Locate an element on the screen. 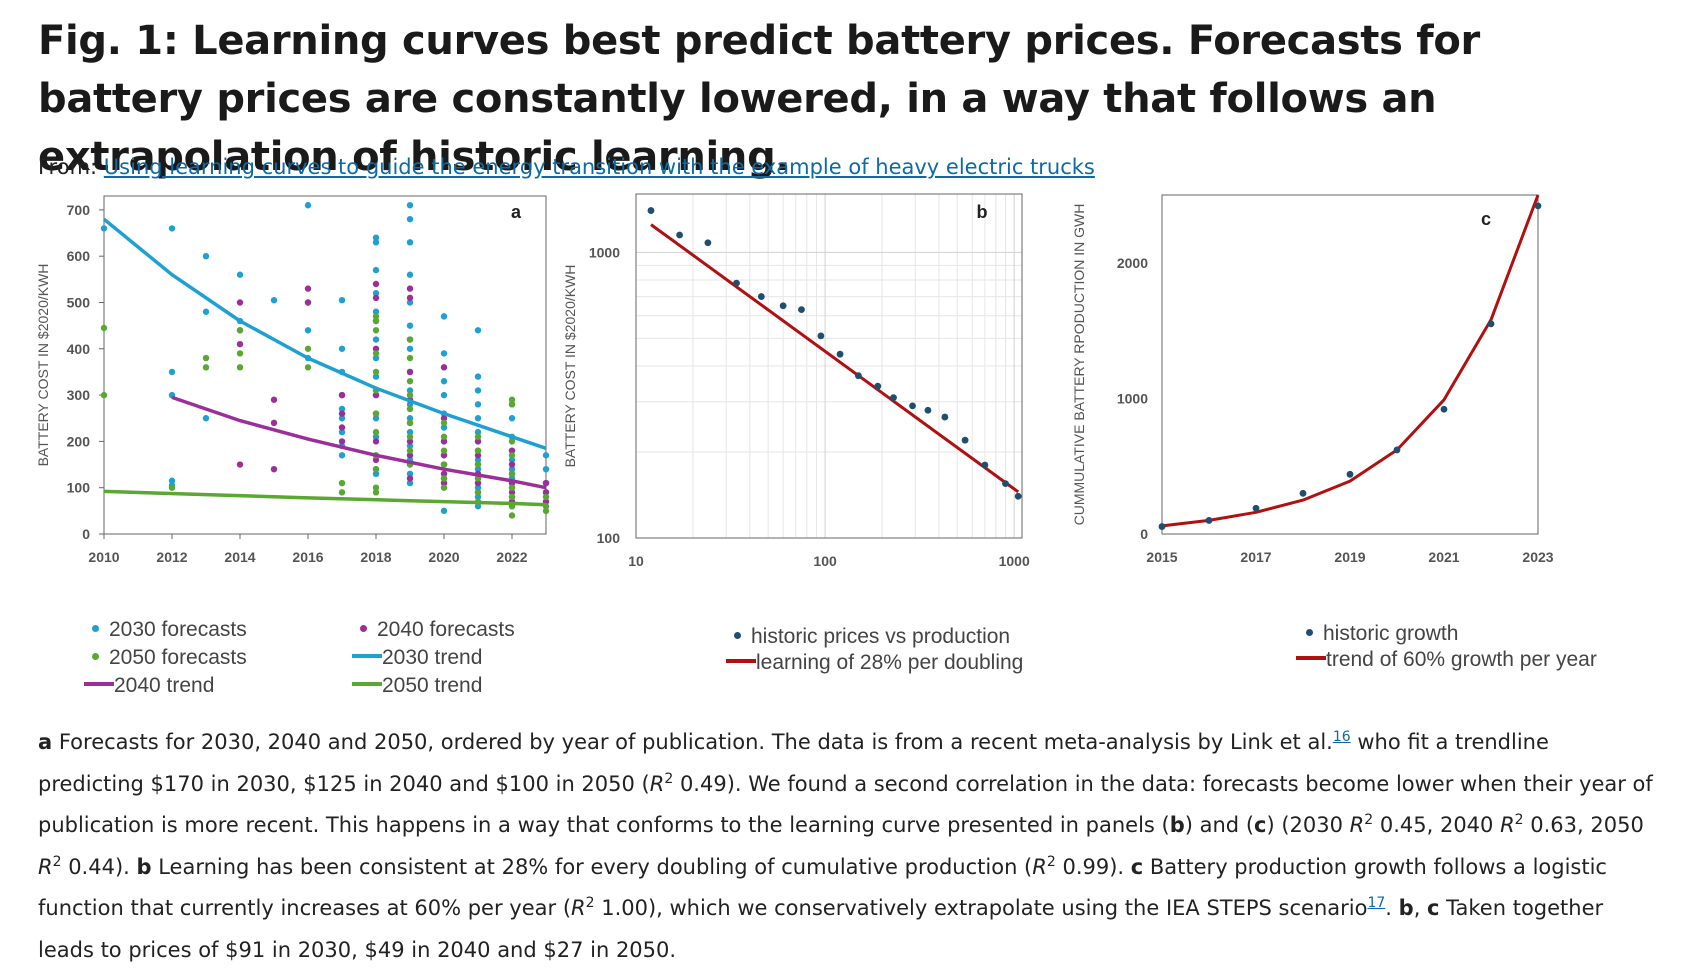  caption-panel-c-ref: c is located at coordinates (1260, 825).